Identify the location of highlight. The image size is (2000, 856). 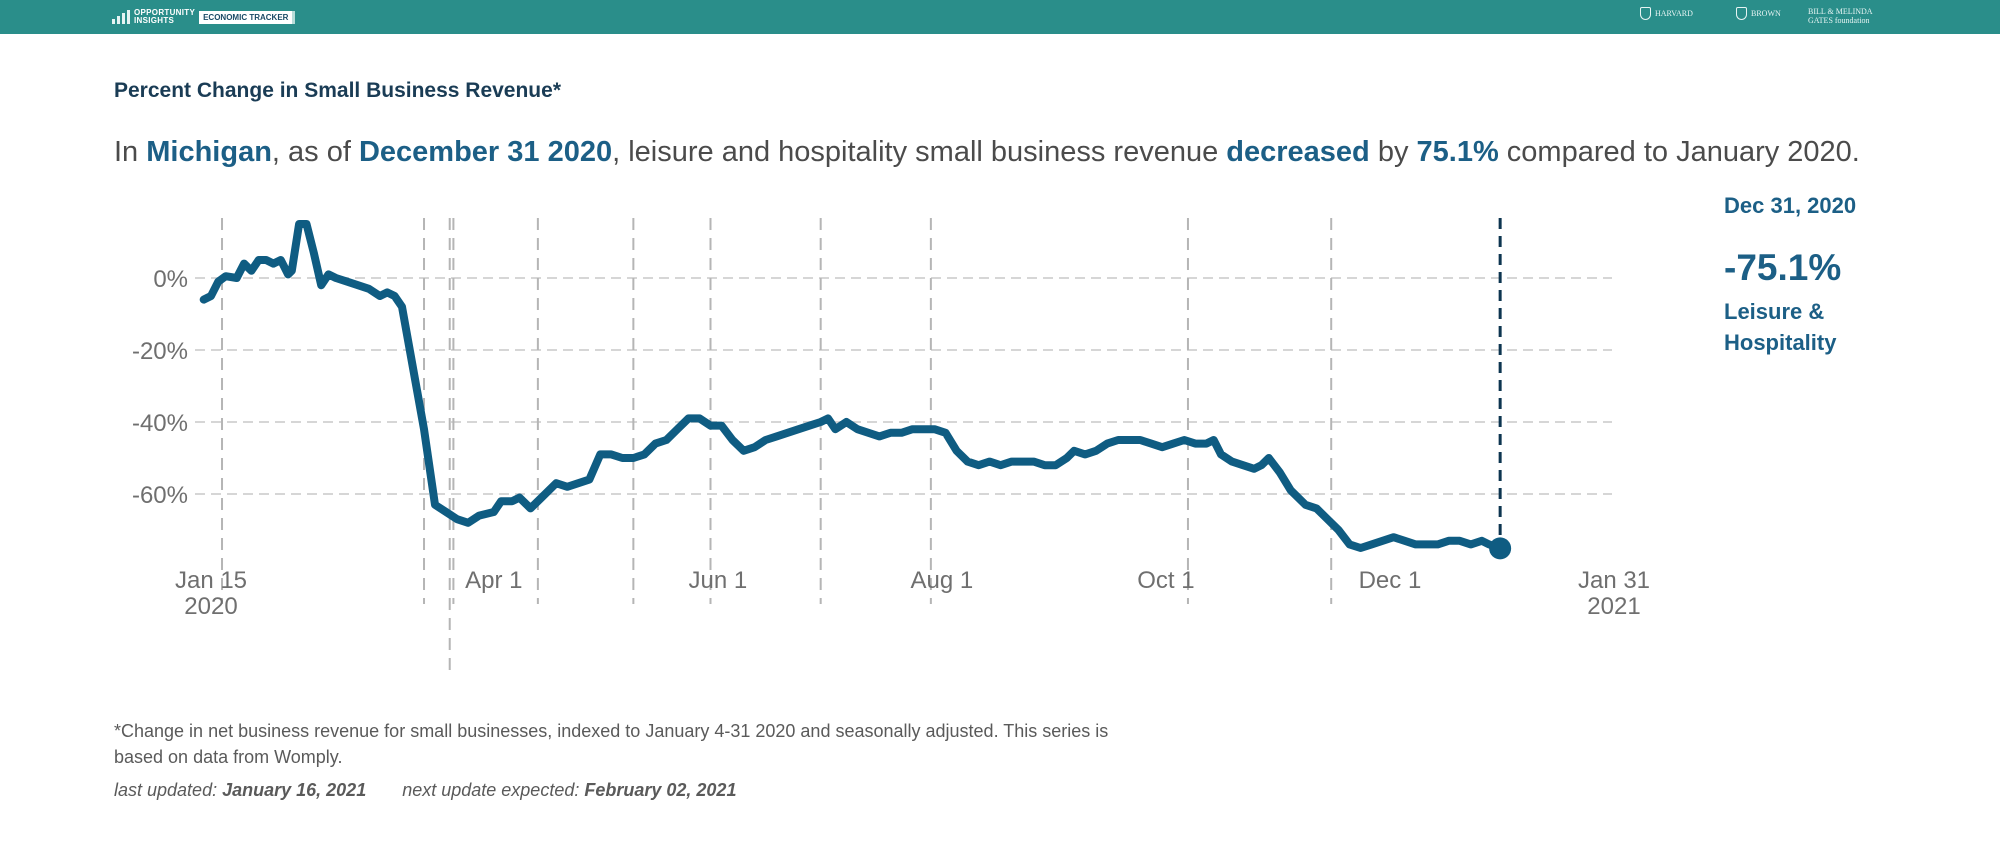
(1500, 389).